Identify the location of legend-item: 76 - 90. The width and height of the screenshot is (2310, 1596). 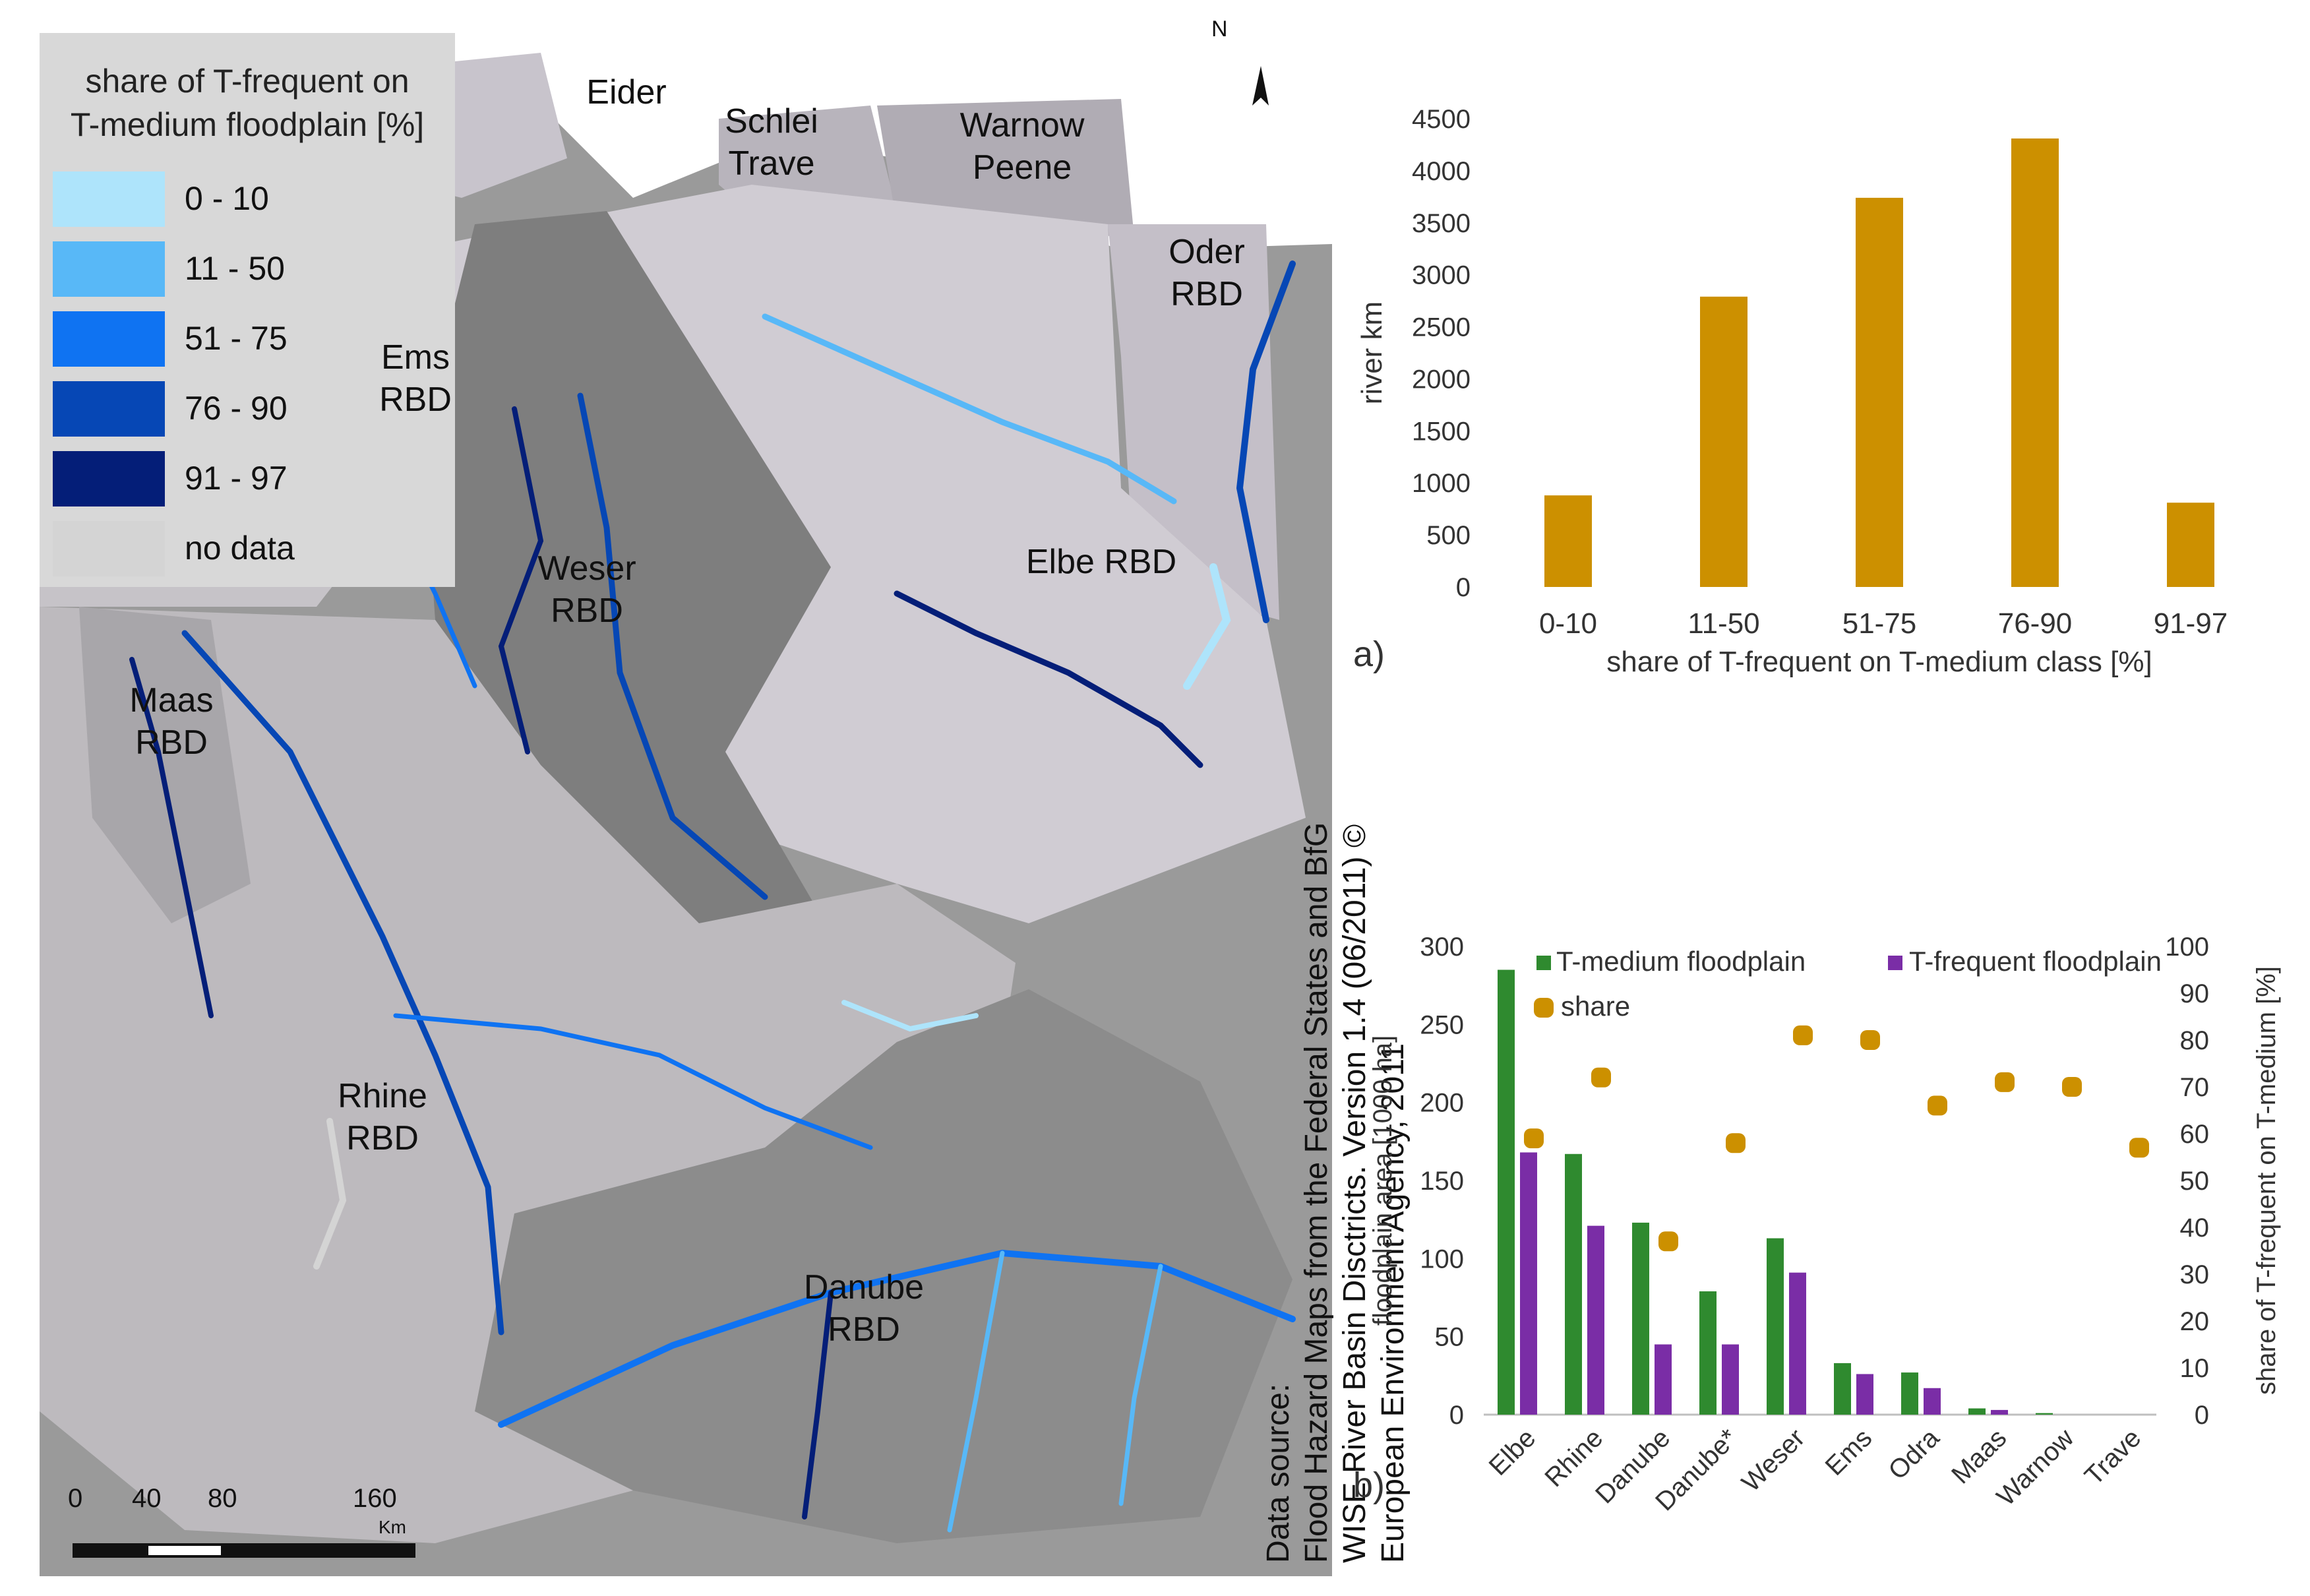
(204, 411).